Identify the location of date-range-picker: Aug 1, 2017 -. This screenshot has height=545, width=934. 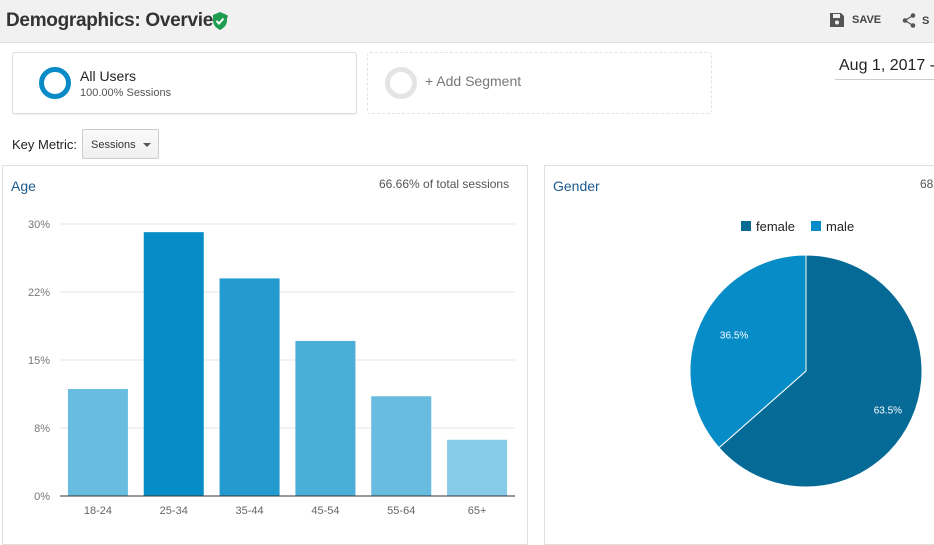
(884, 68).